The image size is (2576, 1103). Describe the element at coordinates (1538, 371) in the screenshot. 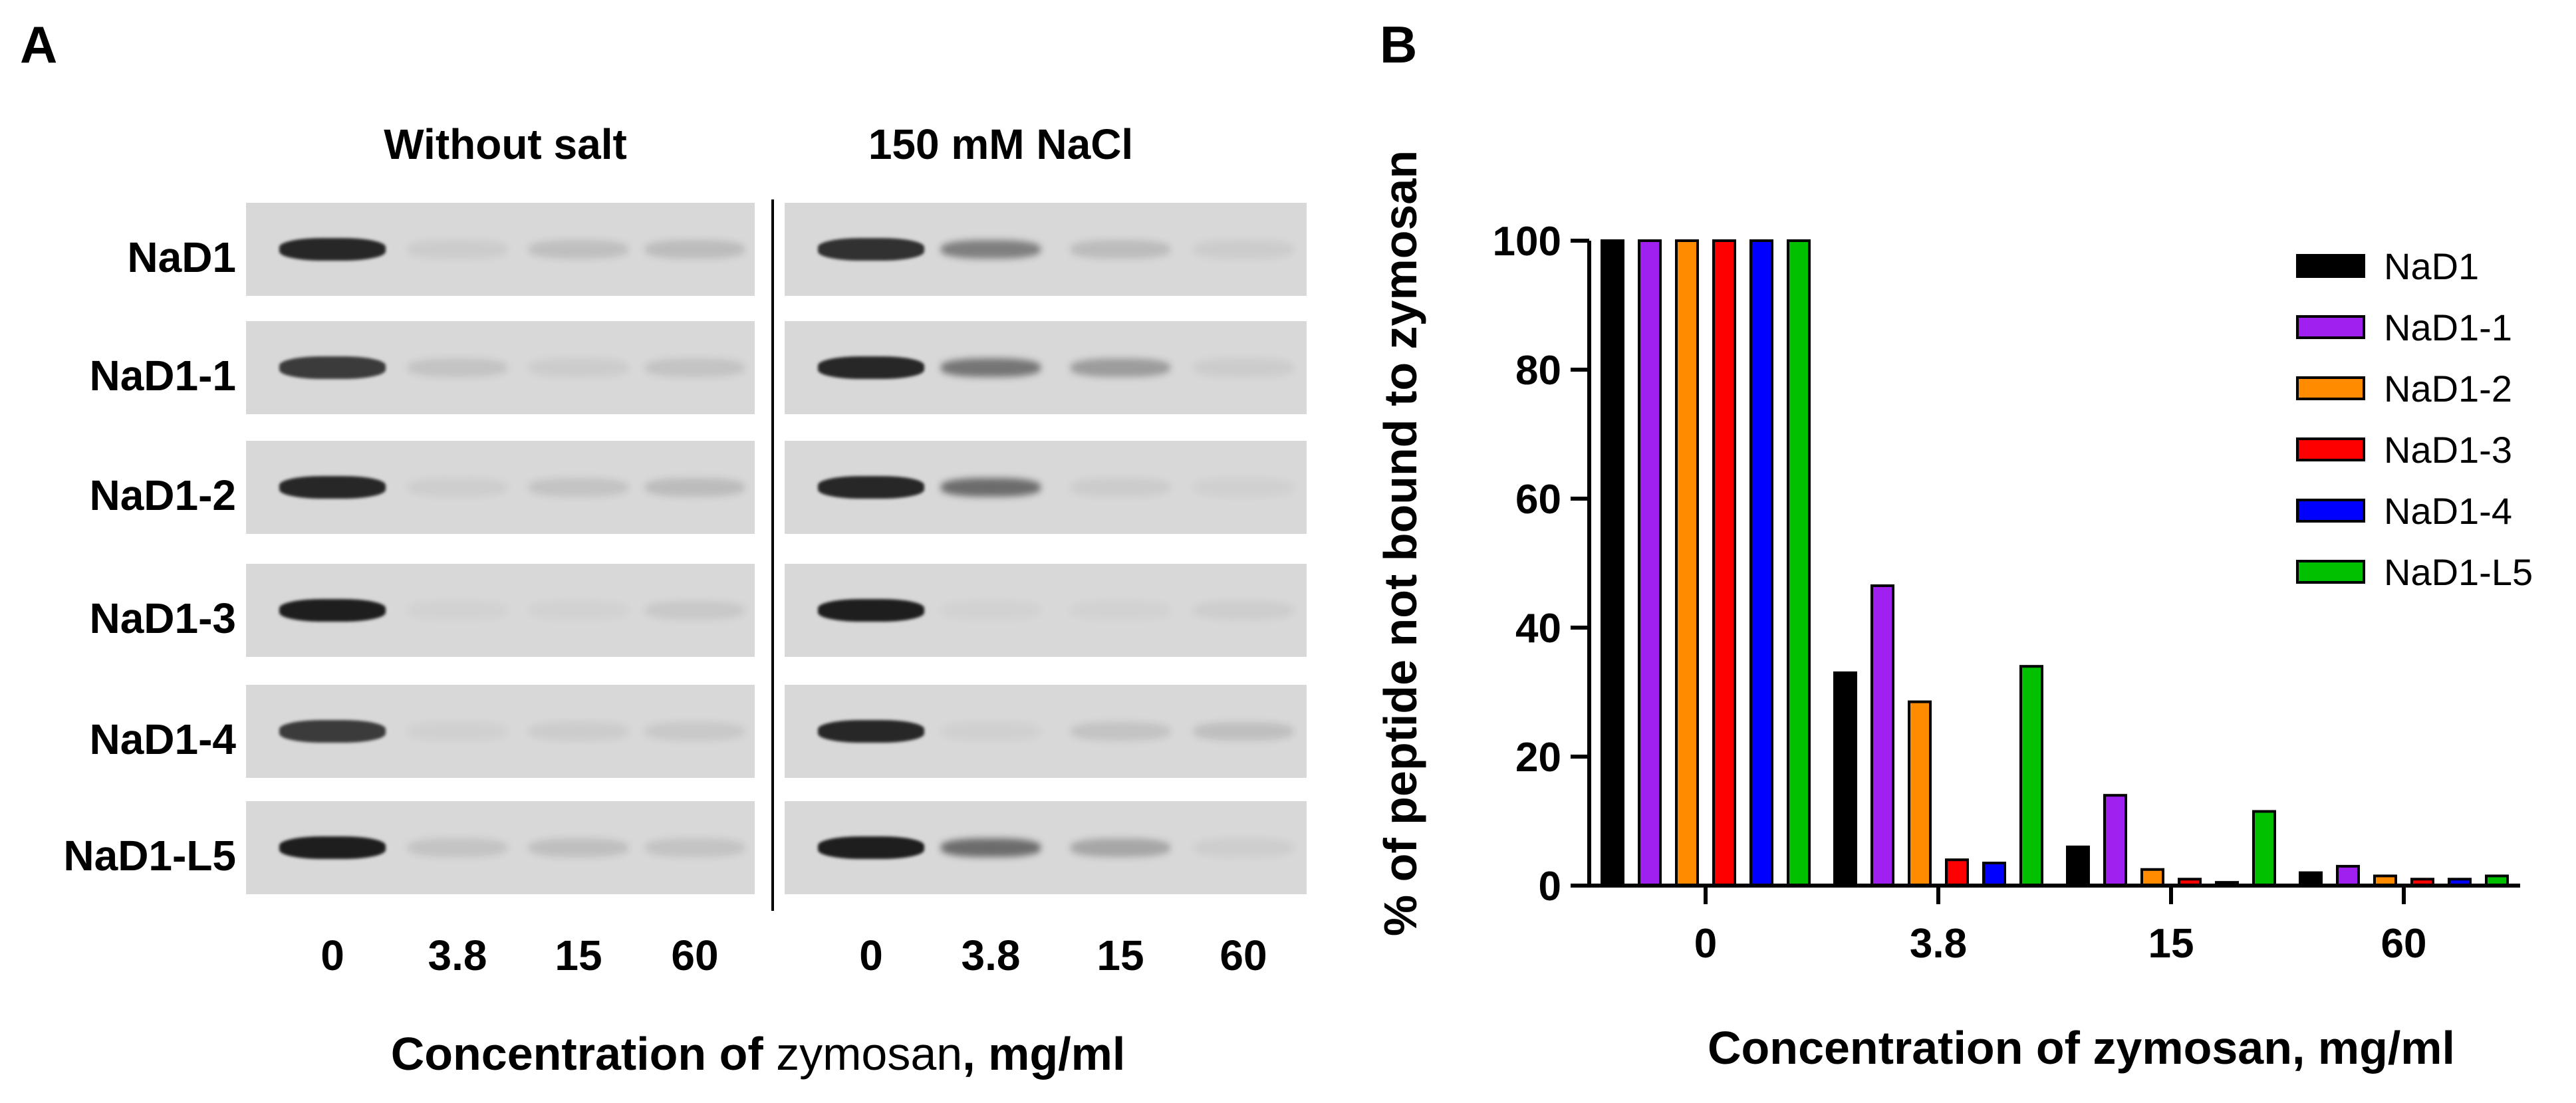

I see `y-tick-label-4: 80` at that location.